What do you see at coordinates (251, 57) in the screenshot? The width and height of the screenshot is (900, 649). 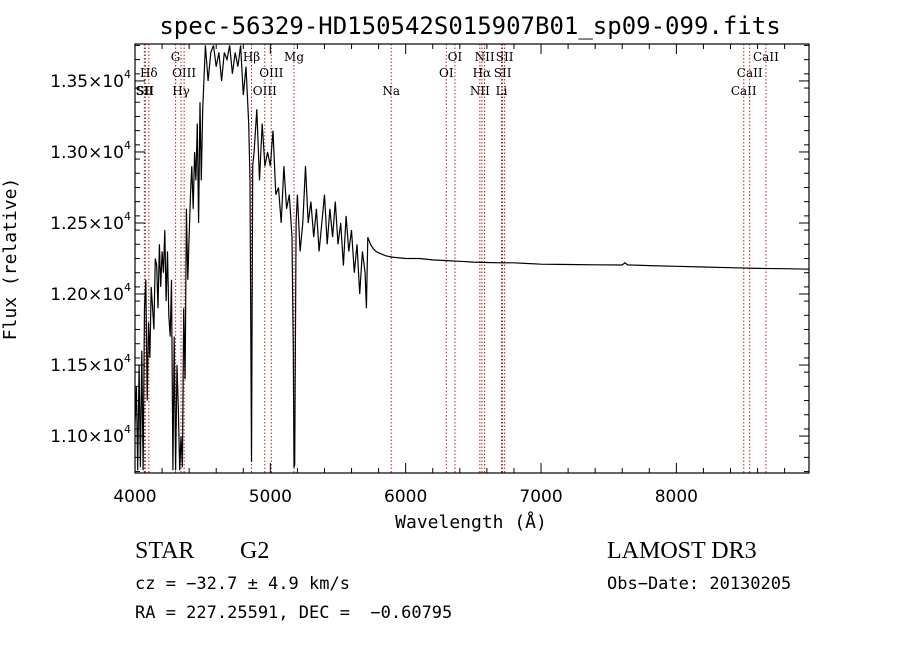 I see `line-label-Hβ: Hβ` at bounding box center [251, 57].